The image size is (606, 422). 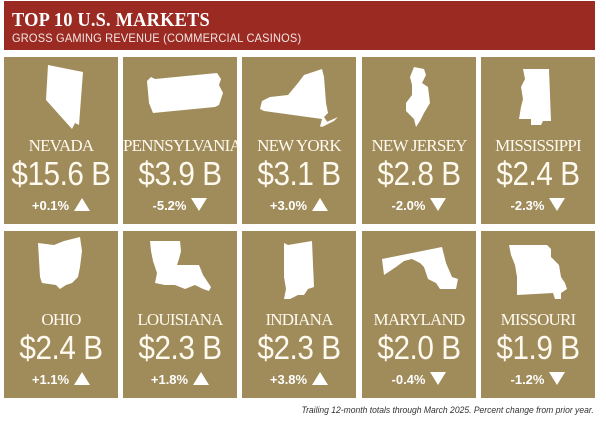 I want to click on ohio-shape-icon, so click(x=60, y=263).